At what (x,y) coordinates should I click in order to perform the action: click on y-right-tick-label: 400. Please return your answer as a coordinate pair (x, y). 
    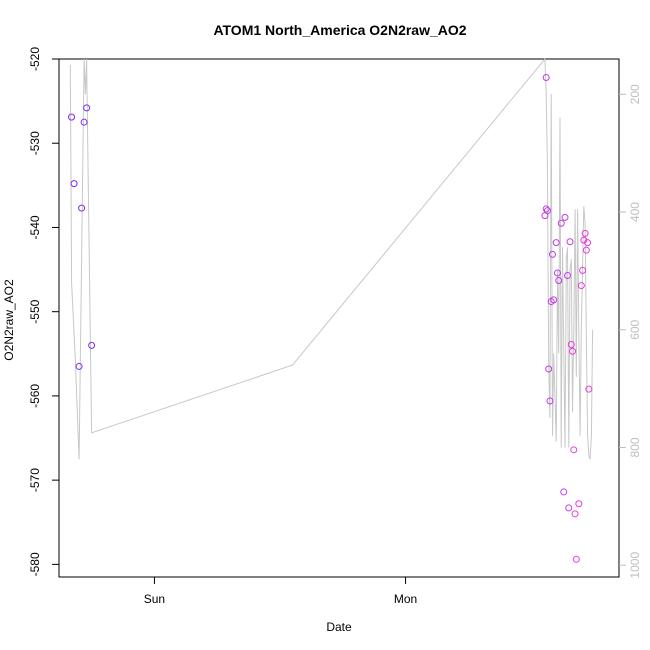
    Looking at the image, I should click on (635, 212).